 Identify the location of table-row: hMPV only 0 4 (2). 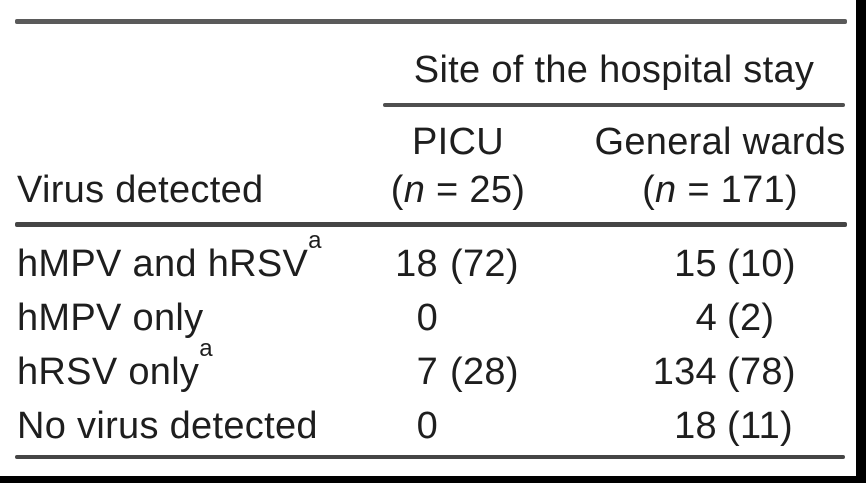
(428, 318).